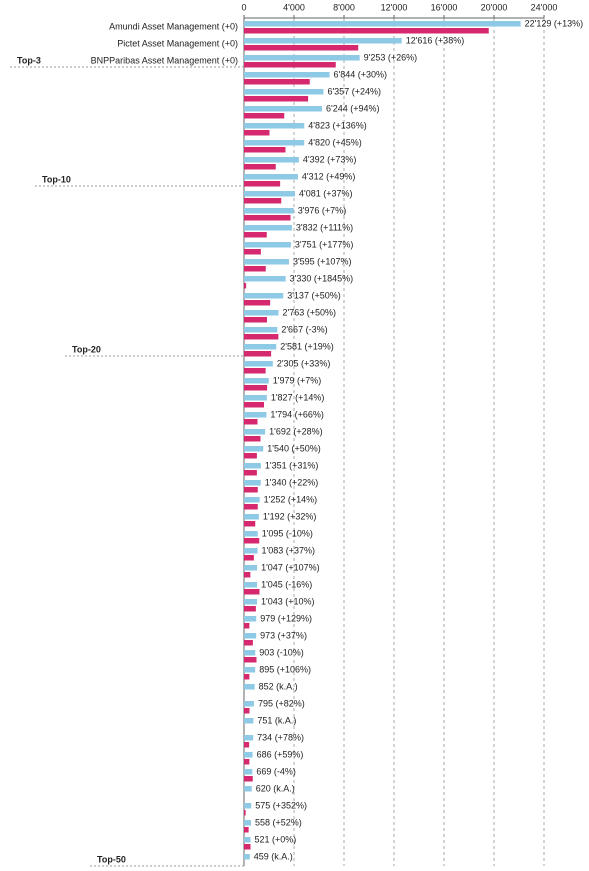 This screenshot has width=589, height=871. I want to click on group-label: Top-50, so click(111, 859).